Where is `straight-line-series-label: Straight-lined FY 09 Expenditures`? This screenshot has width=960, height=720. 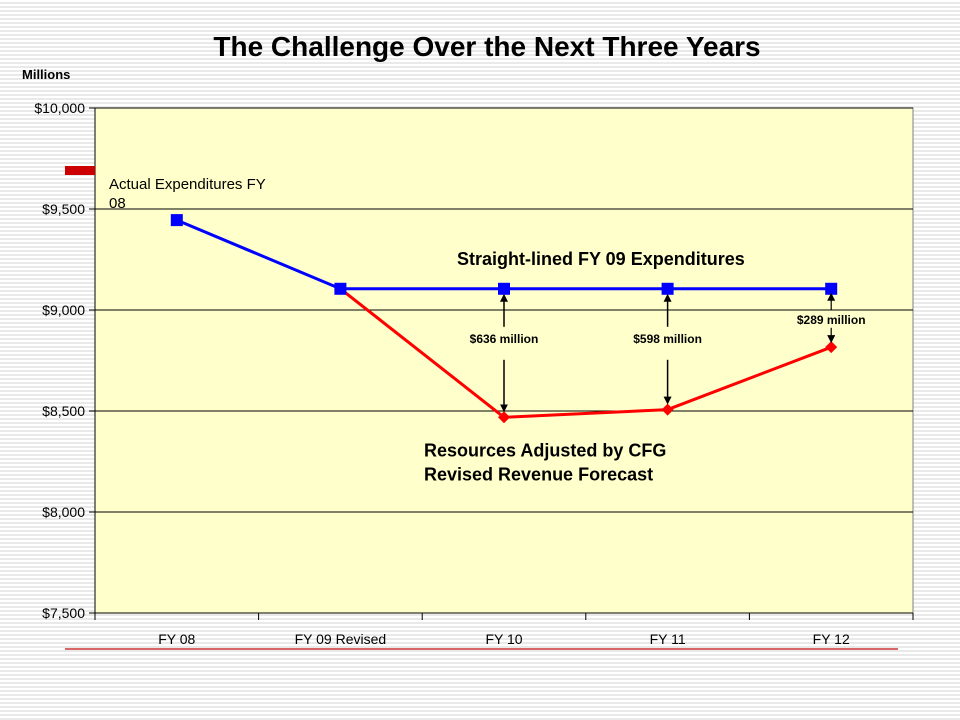 straight-line-series-label: Straight-lined FY 09 Expenditures is located at coordinates (601, 259).